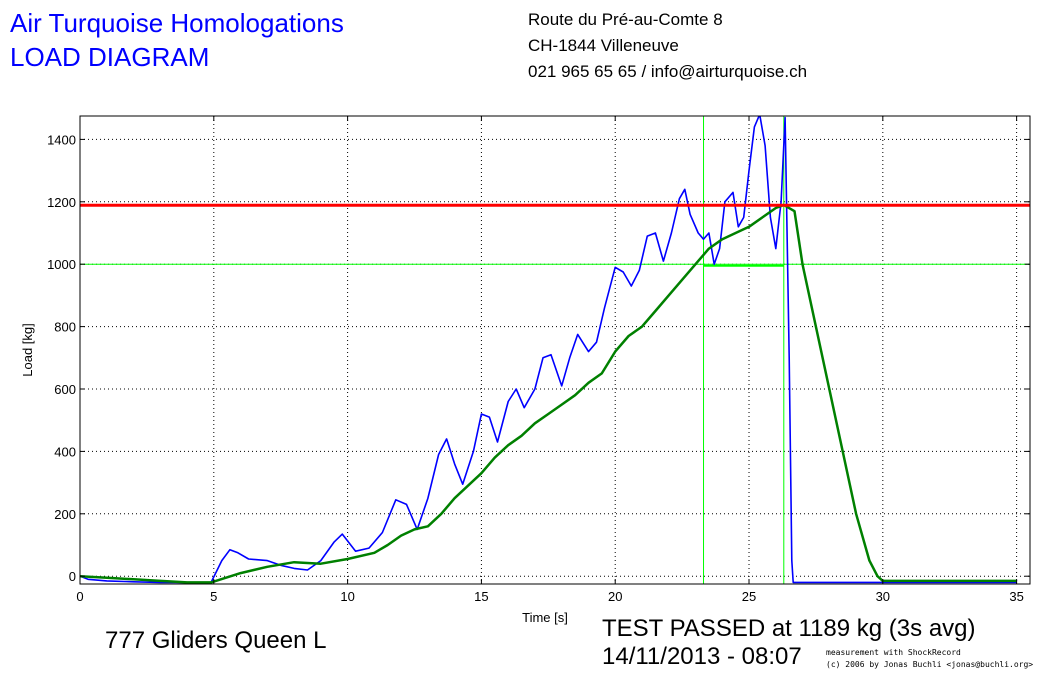  What do you see at coordinates (702, 656) in the screenshot?
I see `test-datetime: 14/11/2013 - 08:07` at bounding box center [702, 656].